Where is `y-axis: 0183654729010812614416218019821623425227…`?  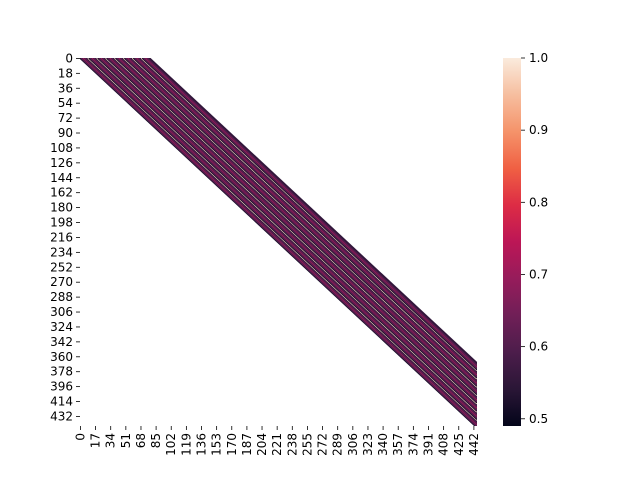
y-axis: 0183654729010812614416218019821623425227… is located at coordinates (65, 237).